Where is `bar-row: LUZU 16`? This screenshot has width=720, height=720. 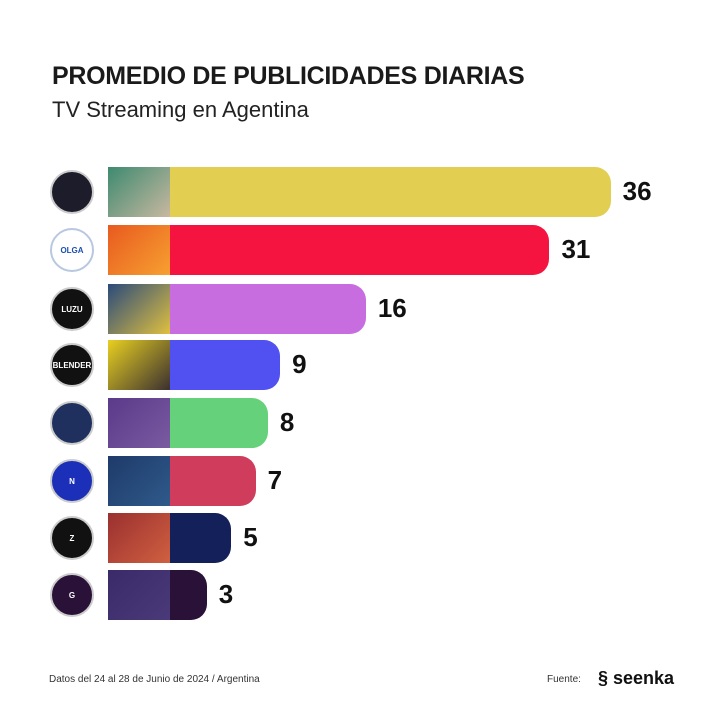 bar-row: LUZU 16 is located at coordinates (360, 309).